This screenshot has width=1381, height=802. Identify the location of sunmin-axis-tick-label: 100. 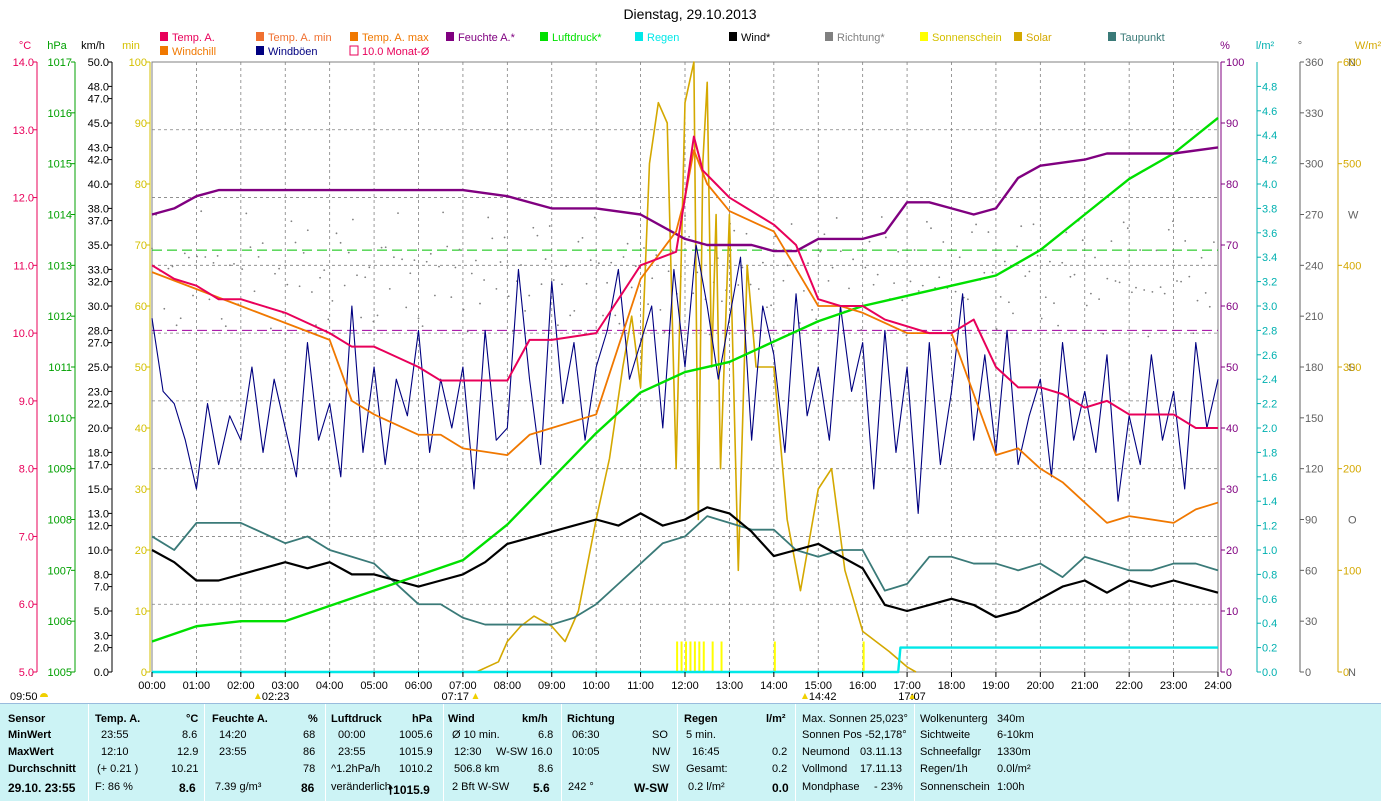
(138, 63).